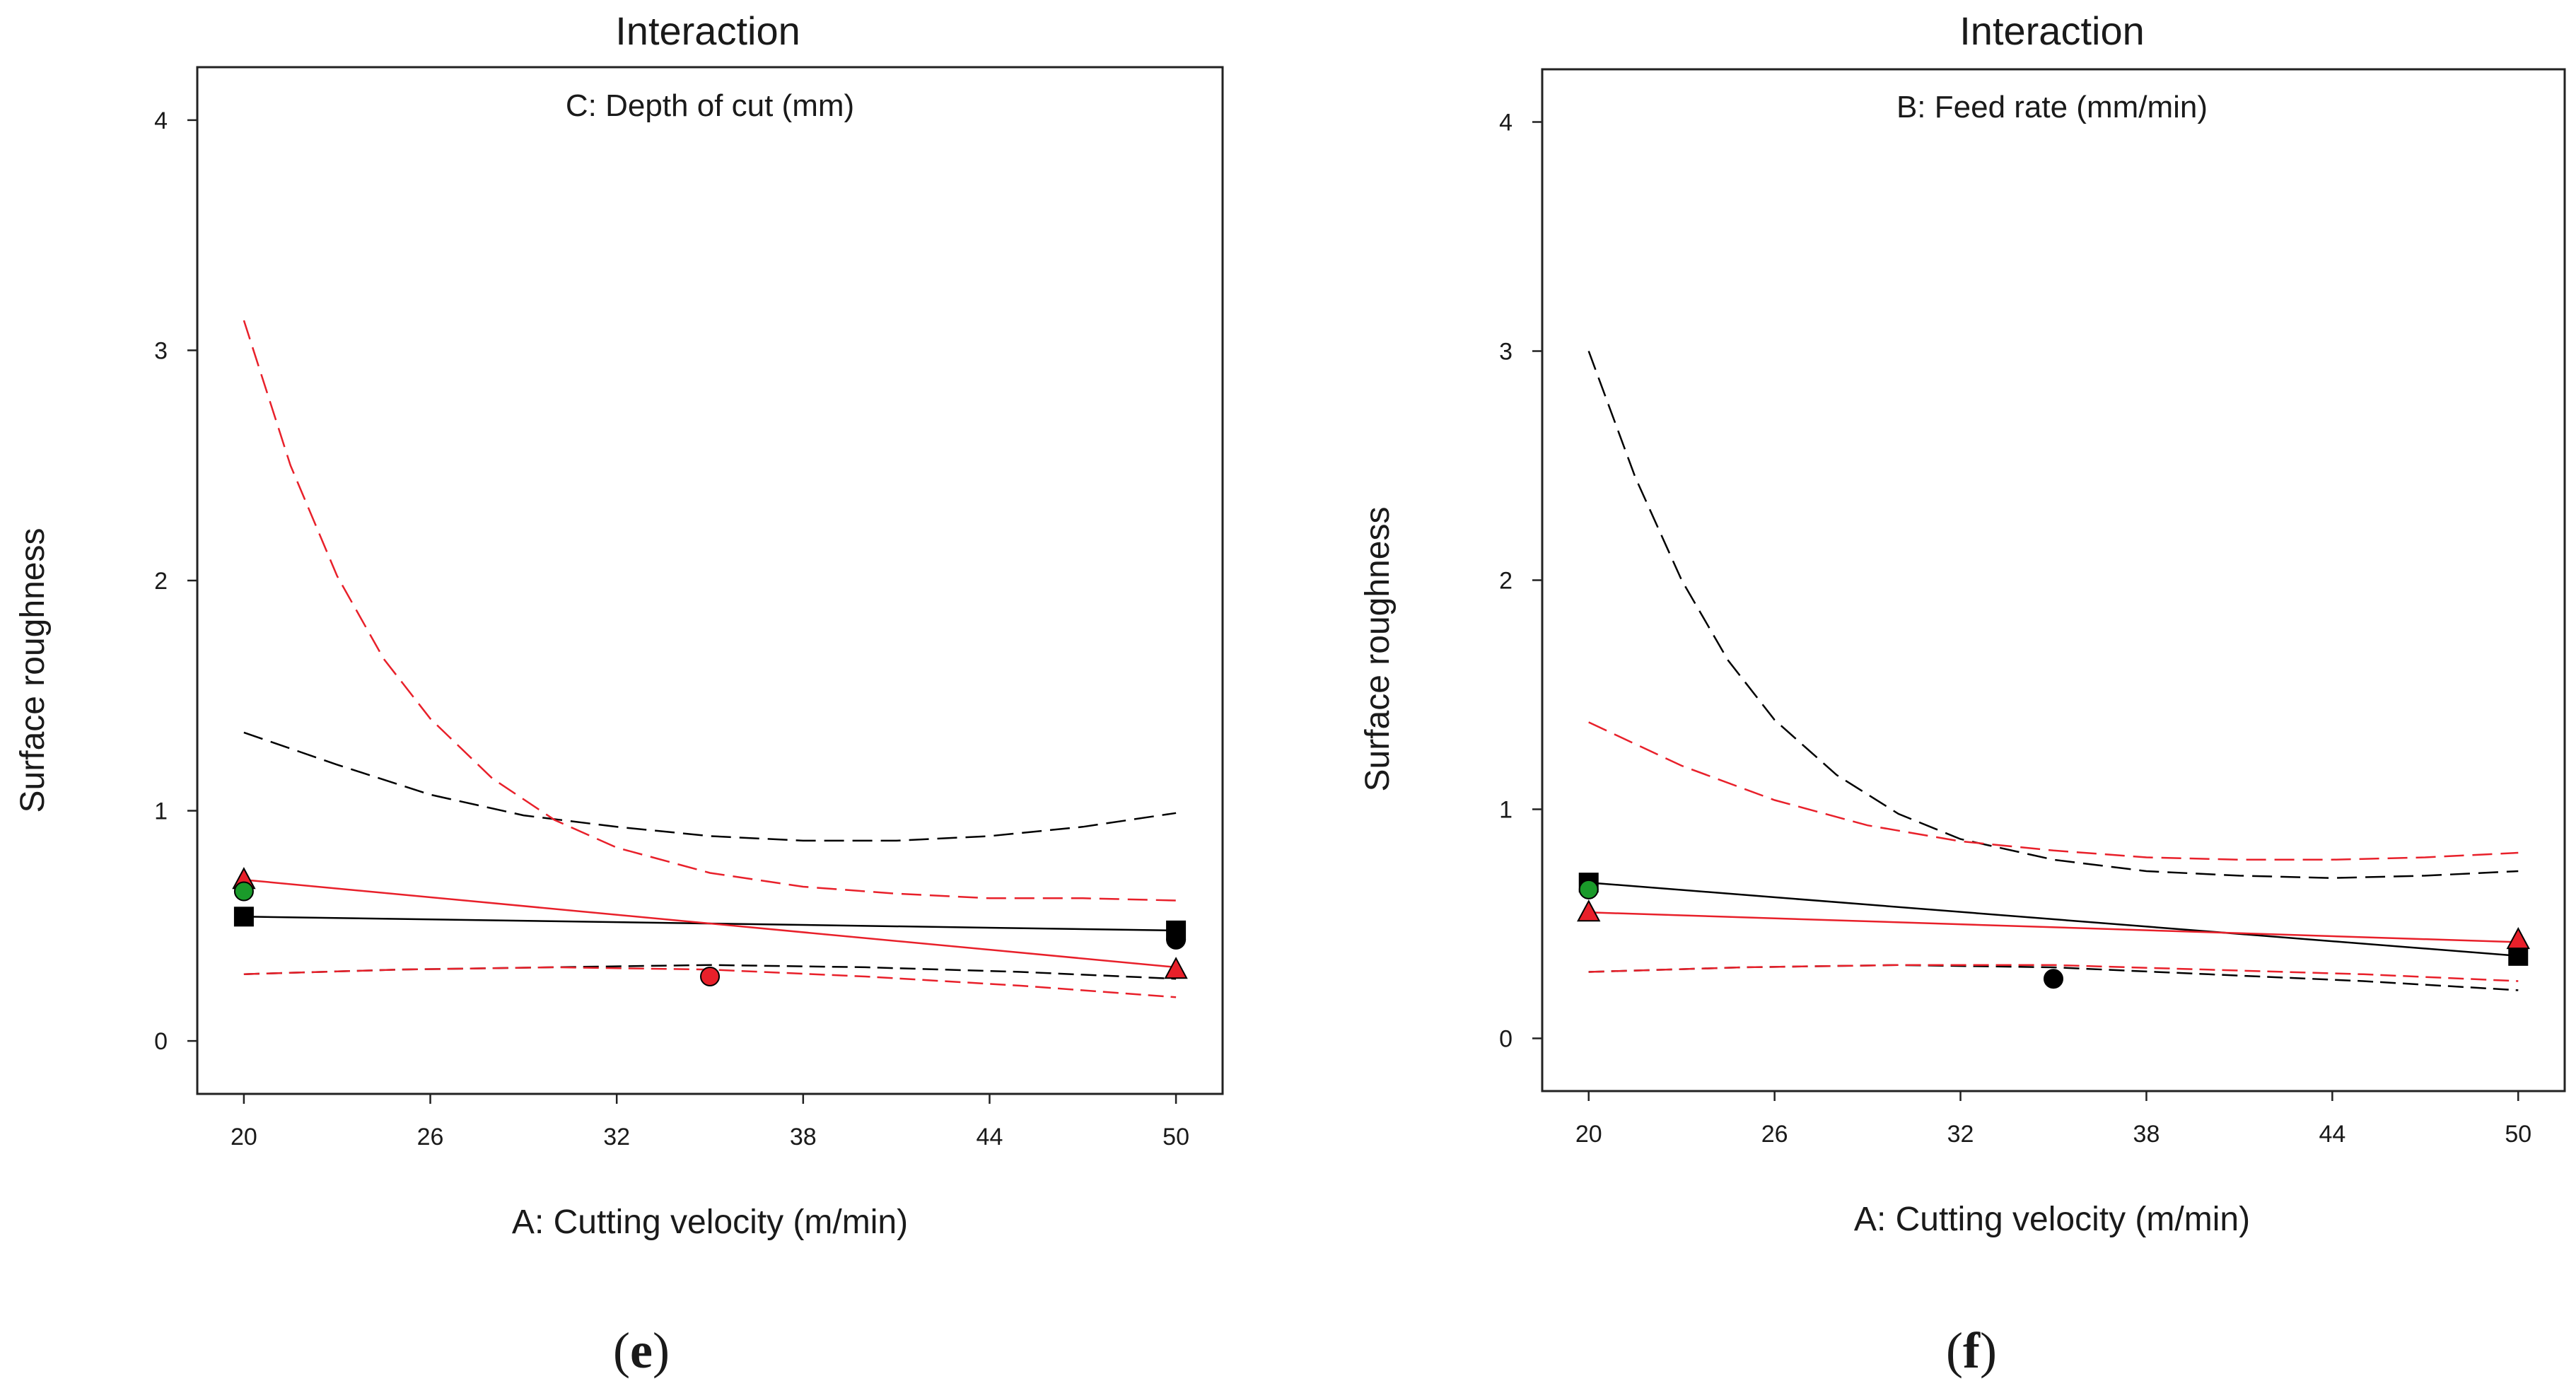 Image resolution: width=2576 pixels, height=1393 pixels. I want to click on ci-lower-line-c-, so click(710, 972).